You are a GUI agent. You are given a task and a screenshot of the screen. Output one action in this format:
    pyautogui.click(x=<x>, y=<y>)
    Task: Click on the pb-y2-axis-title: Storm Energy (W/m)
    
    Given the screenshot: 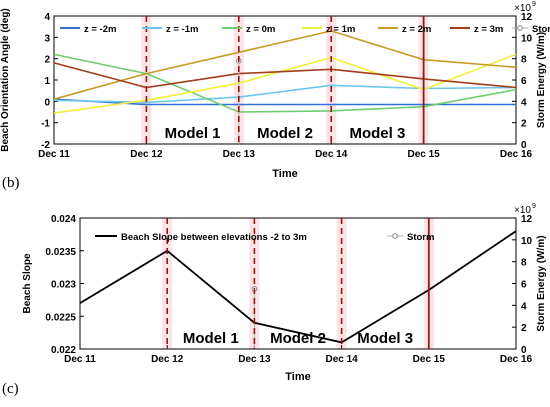 What is the action you would take?
    pyautogui.click(x=541, y=80)
    